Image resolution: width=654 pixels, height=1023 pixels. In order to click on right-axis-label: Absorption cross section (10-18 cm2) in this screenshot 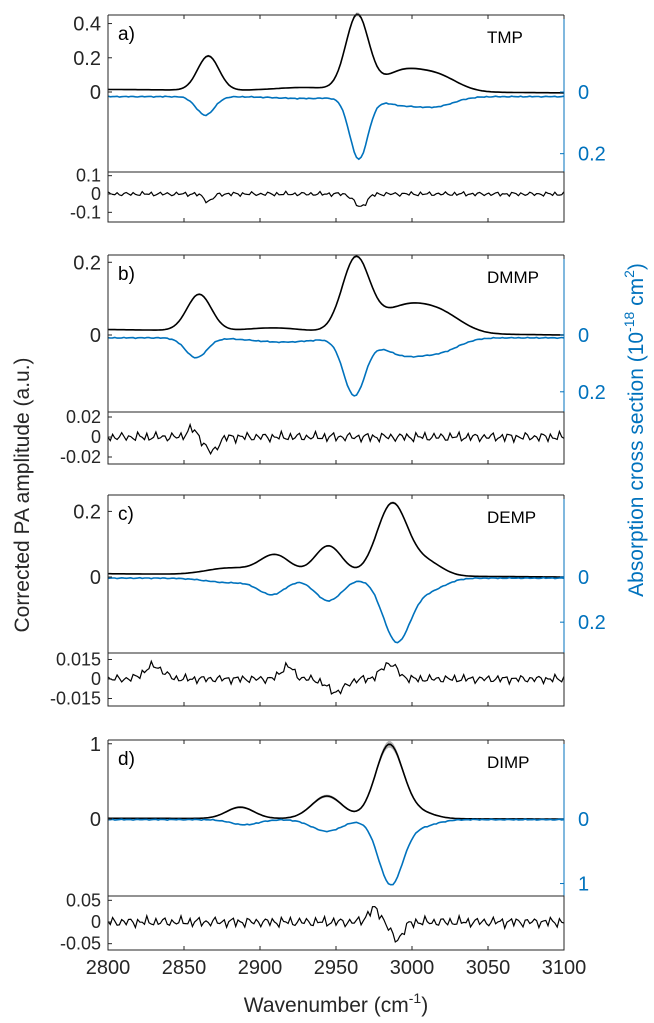, I will do `click(634, 430)`.